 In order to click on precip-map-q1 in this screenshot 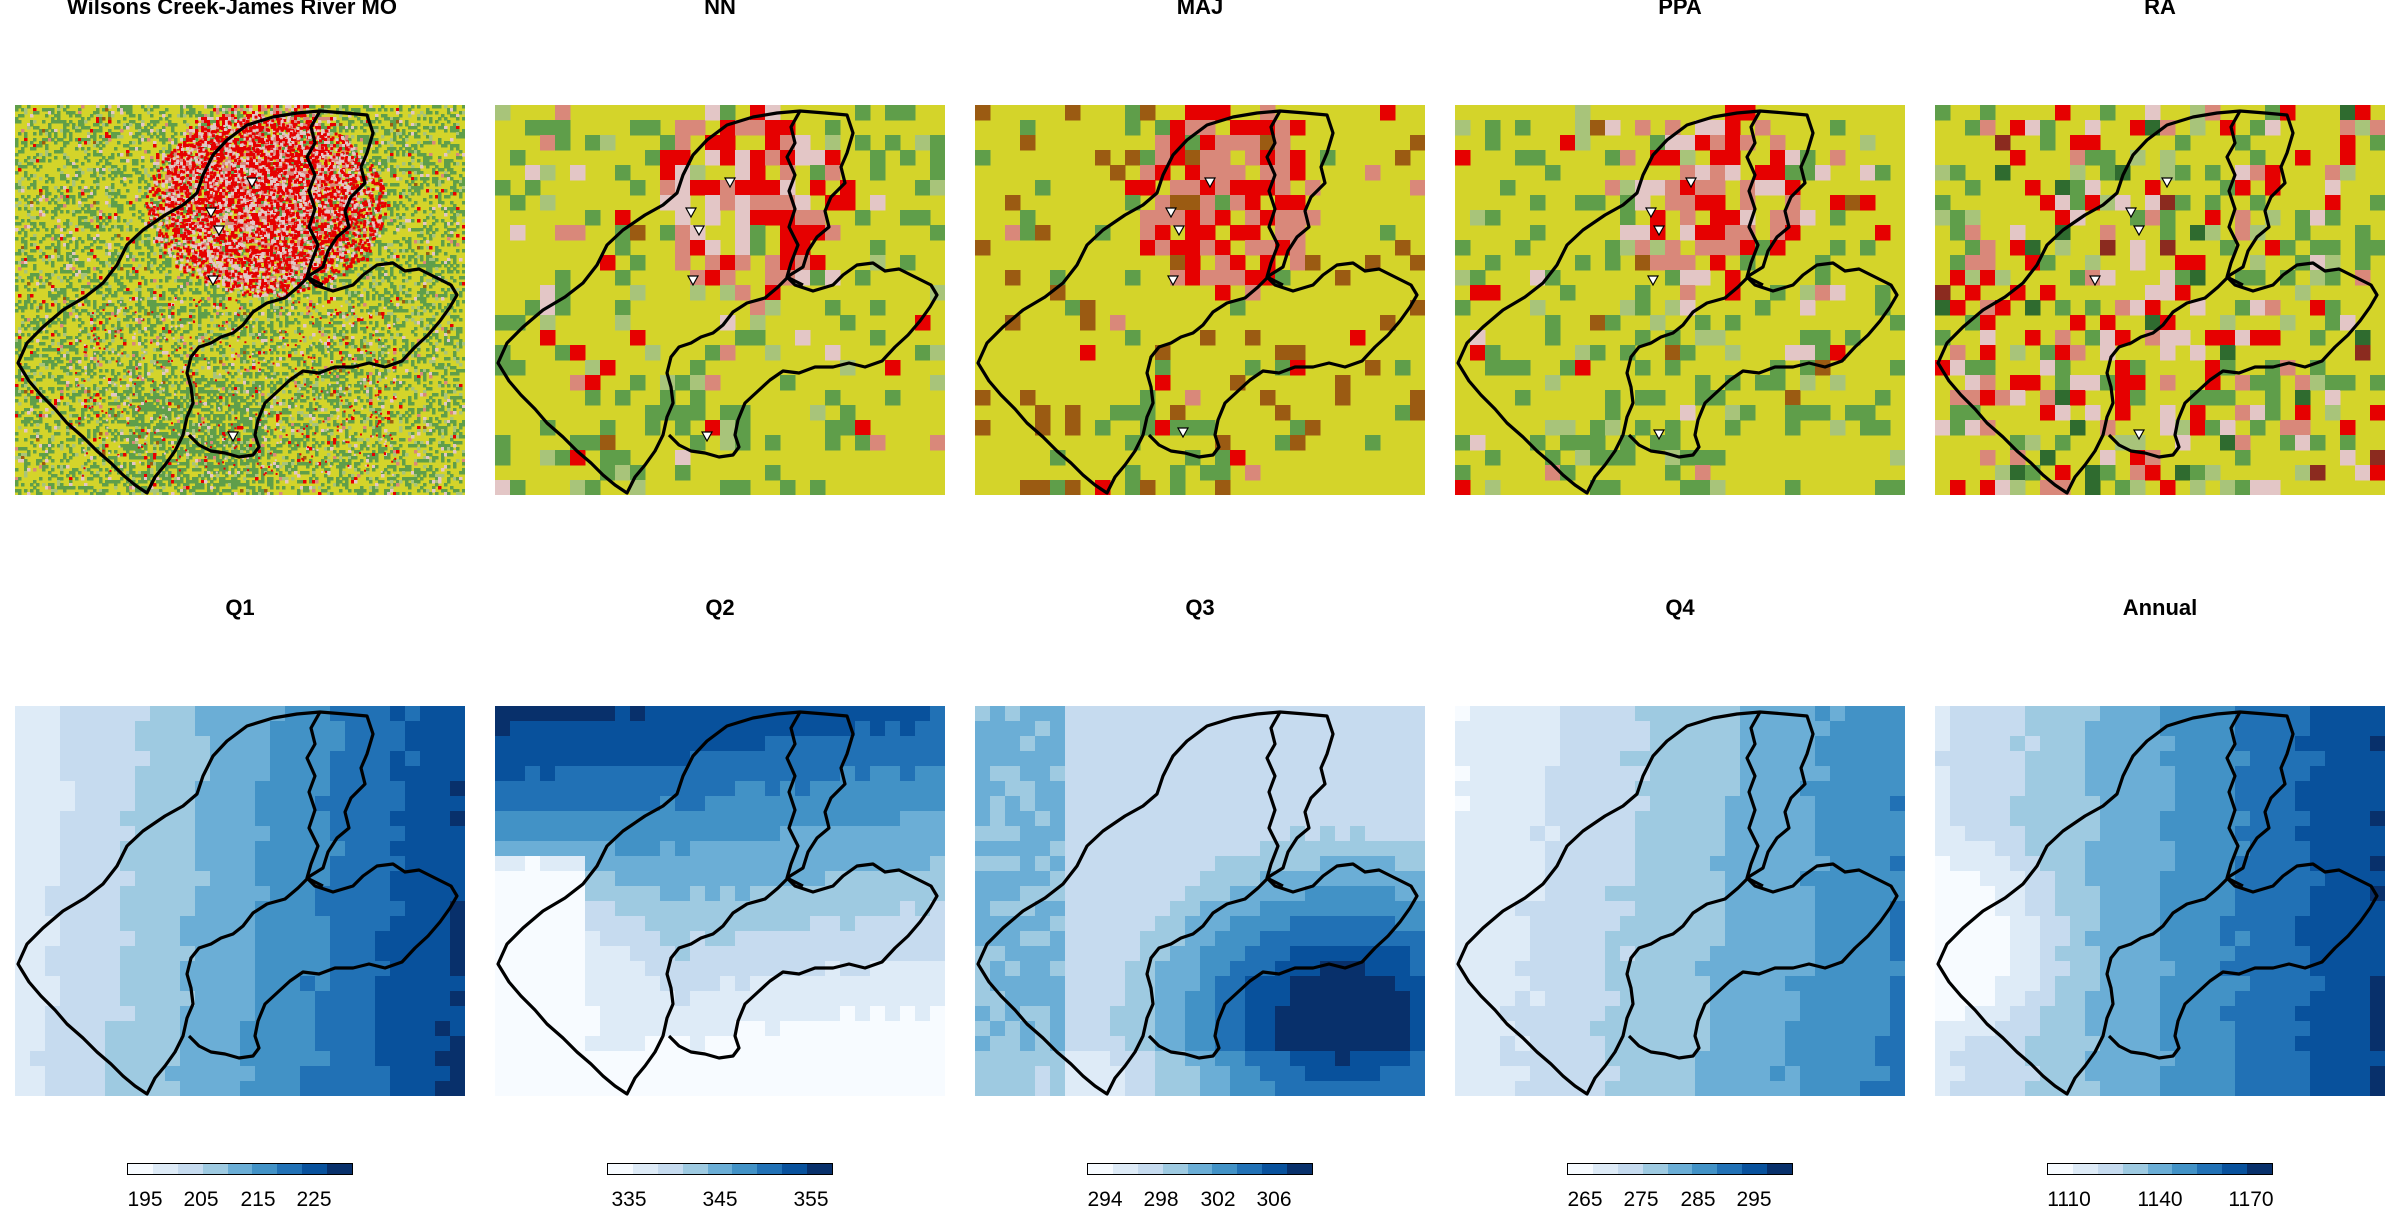, I will do `click(240, 901)`.